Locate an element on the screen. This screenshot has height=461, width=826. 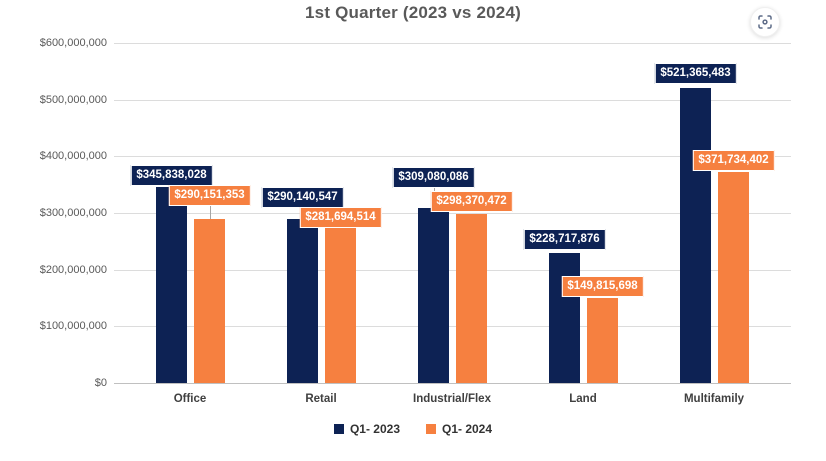
legend-label: Q1- 2023 is located at coordinates (374, 429).